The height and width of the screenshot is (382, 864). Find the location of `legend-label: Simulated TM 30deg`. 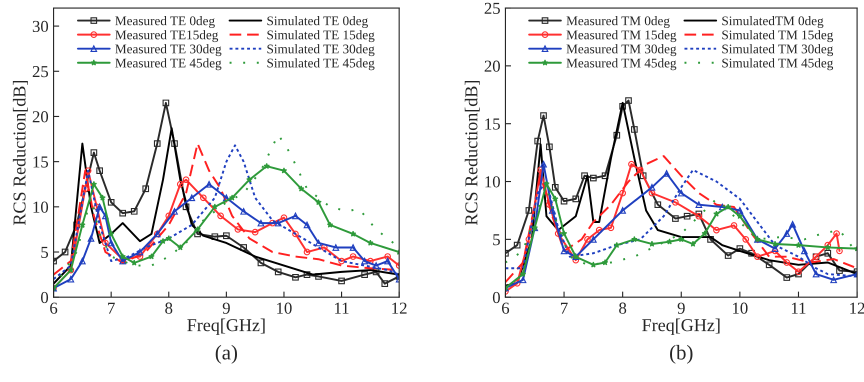

legend-label: Simulated TM 30deg is located at coordinates (778, 50).